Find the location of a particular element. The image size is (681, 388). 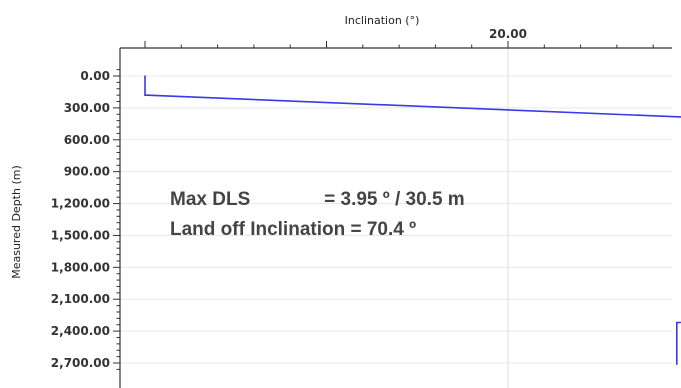

y-tick-label: 2,700.00 is located at coordinates (80, 363).